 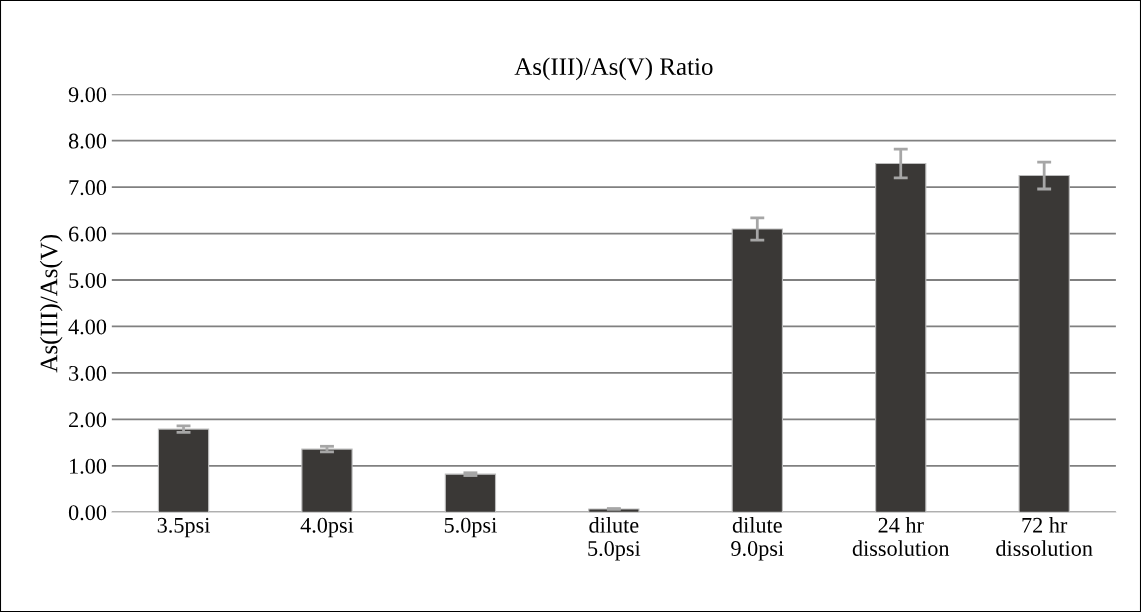 I want to click on y-axis-title: As(III)/As(V), so click(x=51, y=303).